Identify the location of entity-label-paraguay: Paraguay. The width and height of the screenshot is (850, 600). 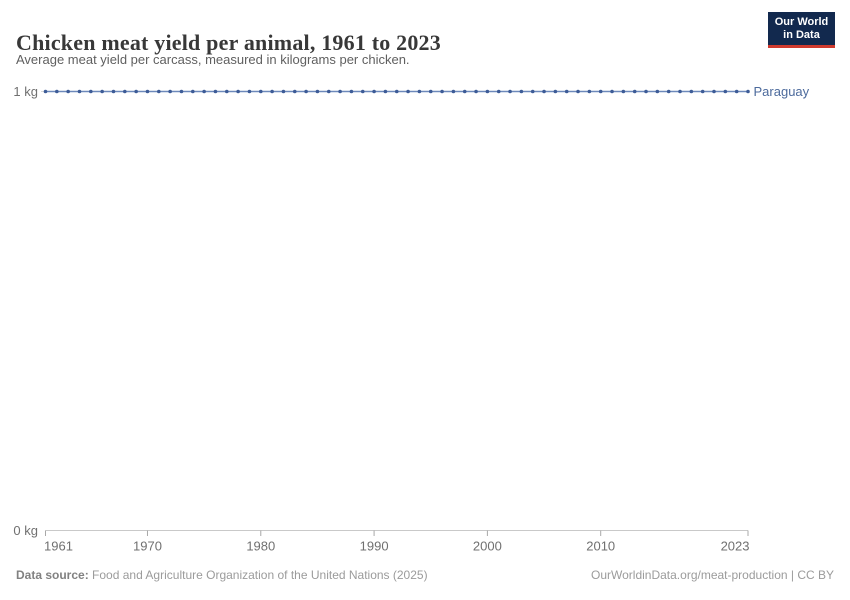
(782, 91).